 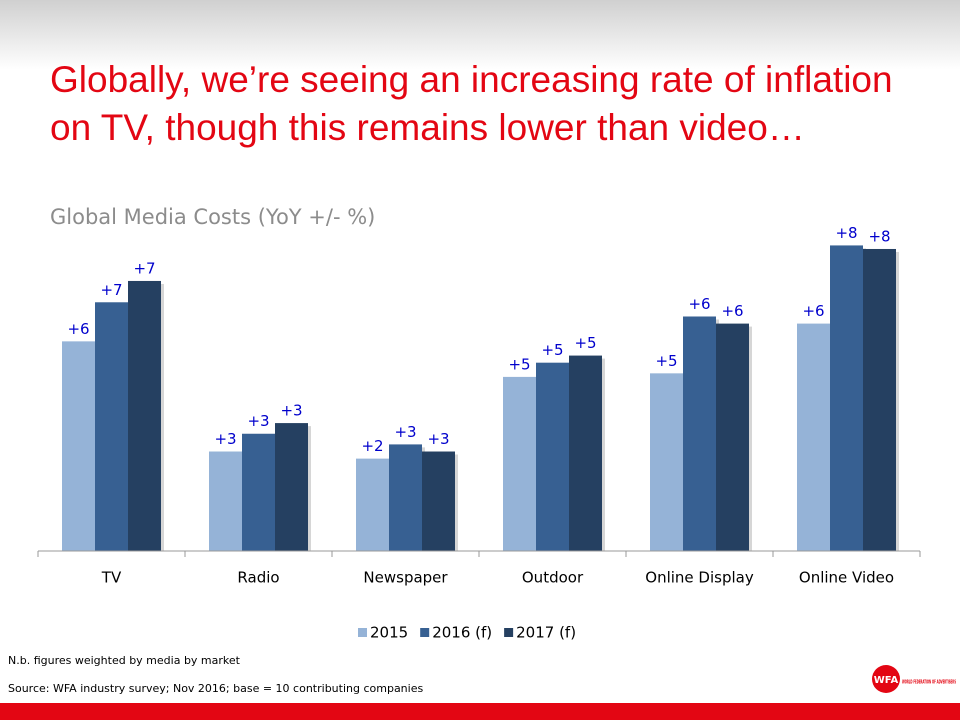 I want to click on legend-label: 2015, so click(x=389, y=633).